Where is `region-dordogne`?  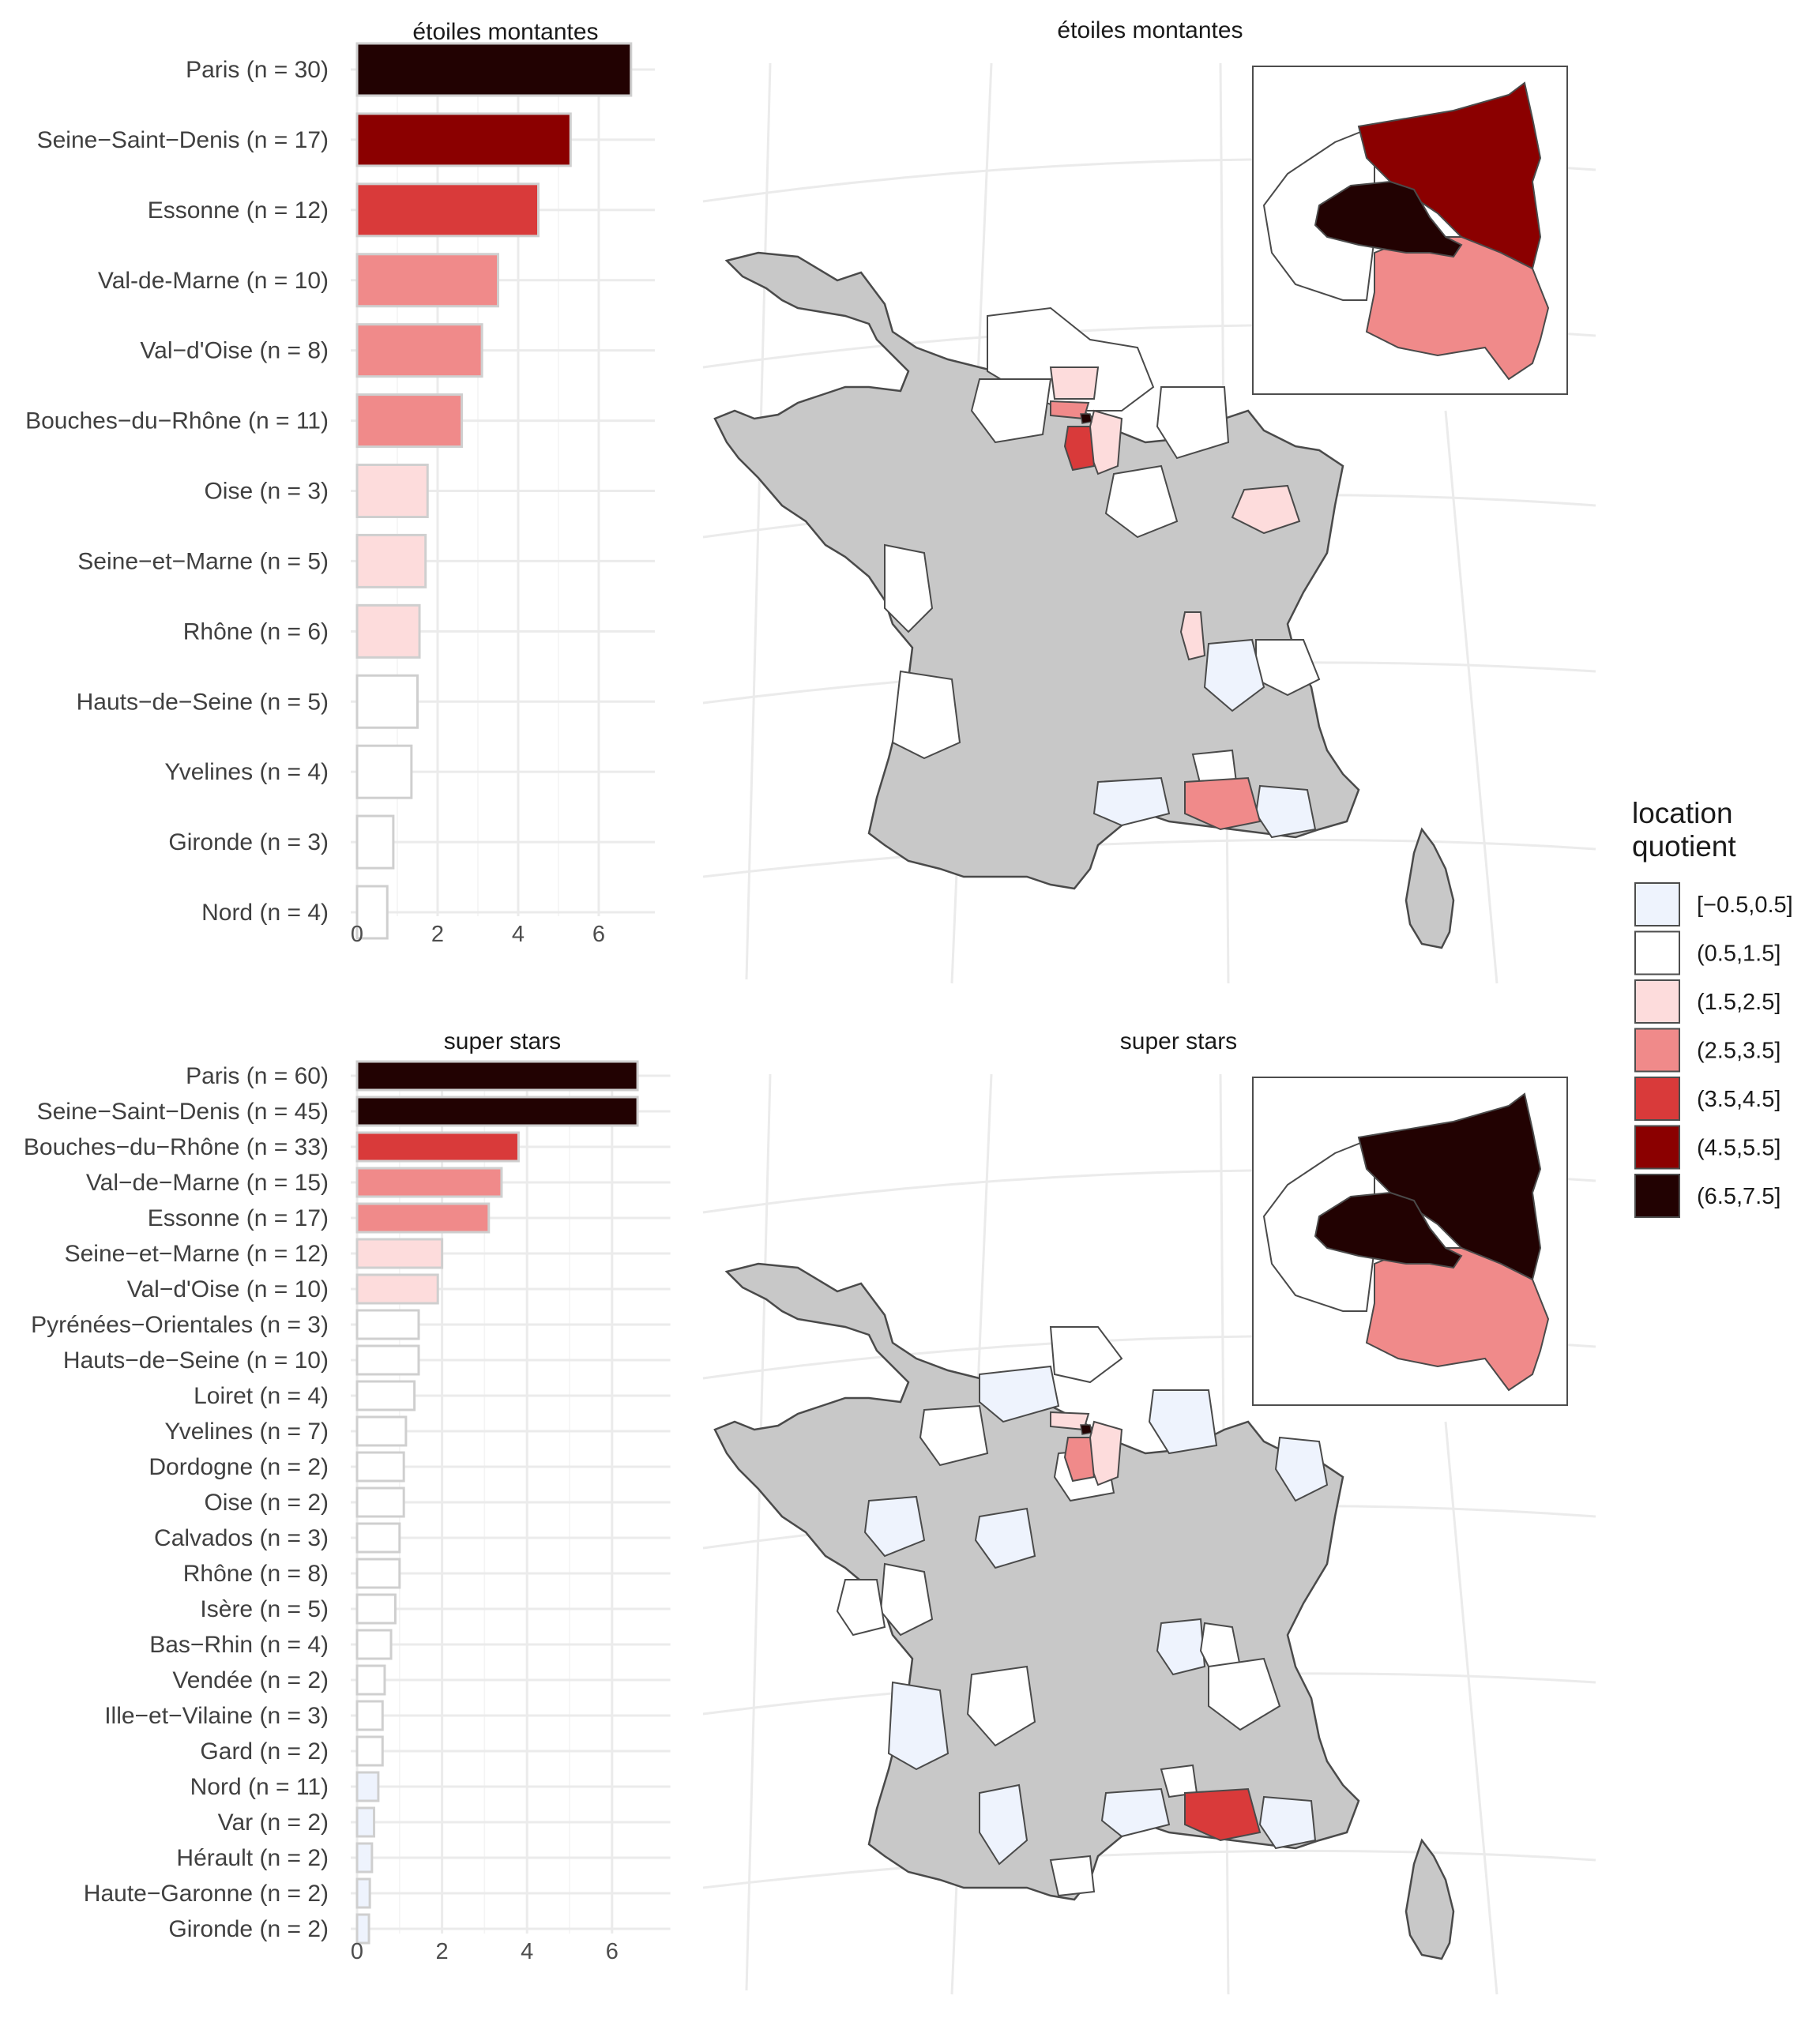 region-dordogne is located at coordinates (1001, 1706).